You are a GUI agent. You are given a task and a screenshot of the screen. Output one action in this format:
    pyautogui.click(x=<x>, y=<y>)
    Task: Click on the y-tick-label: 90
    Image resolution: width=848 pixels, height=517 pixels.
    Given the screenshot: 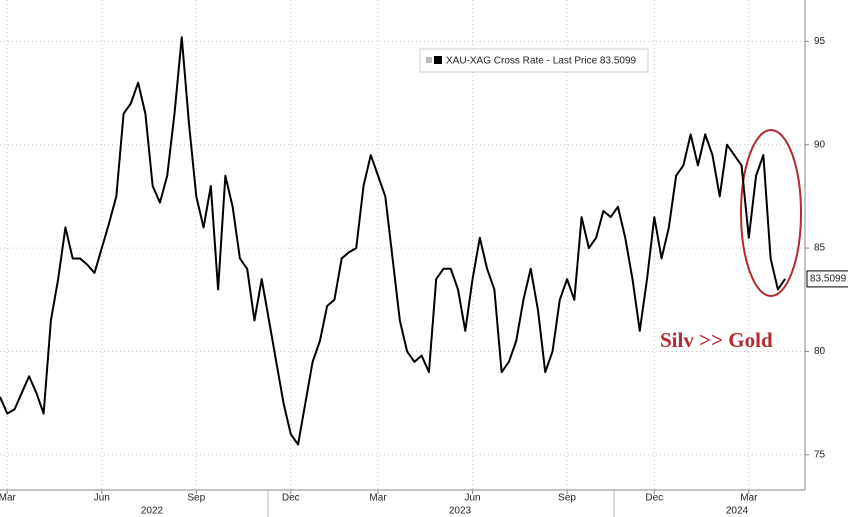 What is the action you would take?
    pyautogui.click(x=820, y=144)
    